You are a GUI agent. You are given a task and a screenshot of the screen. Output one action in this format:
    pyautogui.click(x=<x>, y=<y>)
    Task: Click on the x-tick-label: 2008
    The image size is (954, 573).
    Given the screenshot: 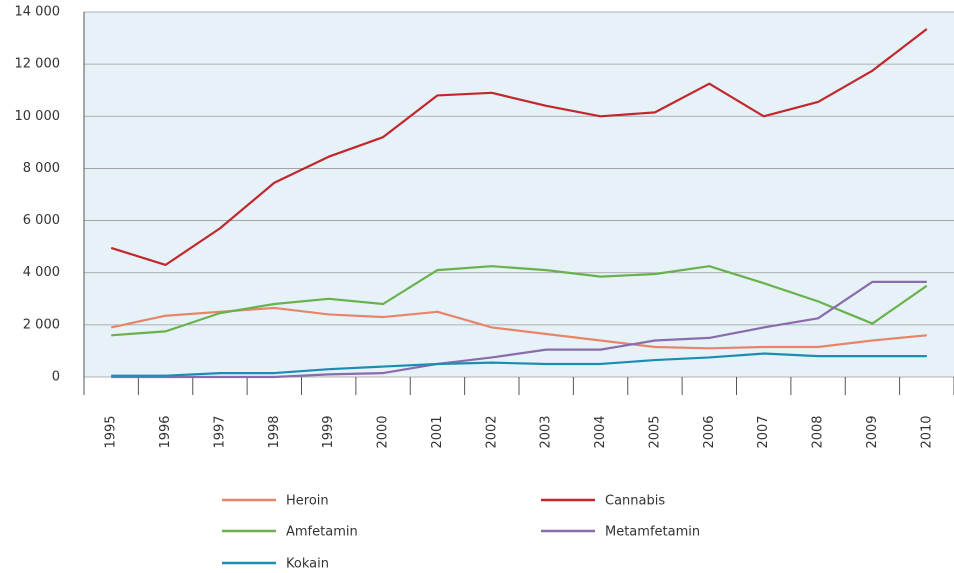 What is the action you would take?
    pyautogui.click(x=818, y=431)
    